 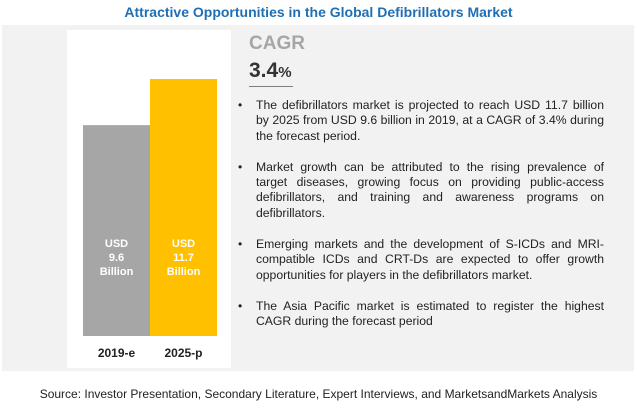 What do you see at coordinates (271, 86) in the screenshot?
I see `cagr-divider` at bounding box center [271, 86].